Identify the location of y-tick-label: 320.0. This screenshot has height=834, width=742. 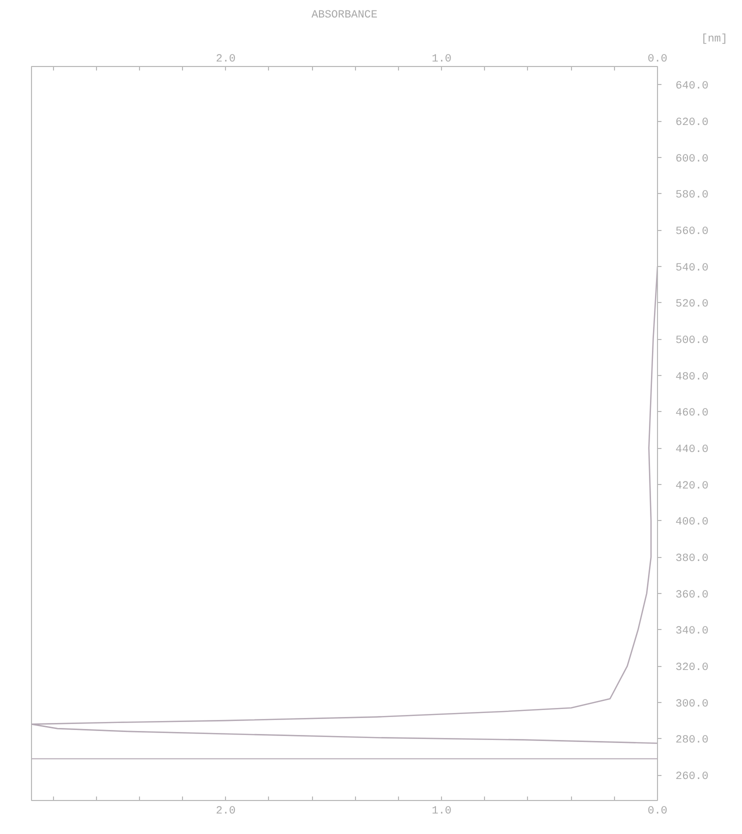
(692, 668).